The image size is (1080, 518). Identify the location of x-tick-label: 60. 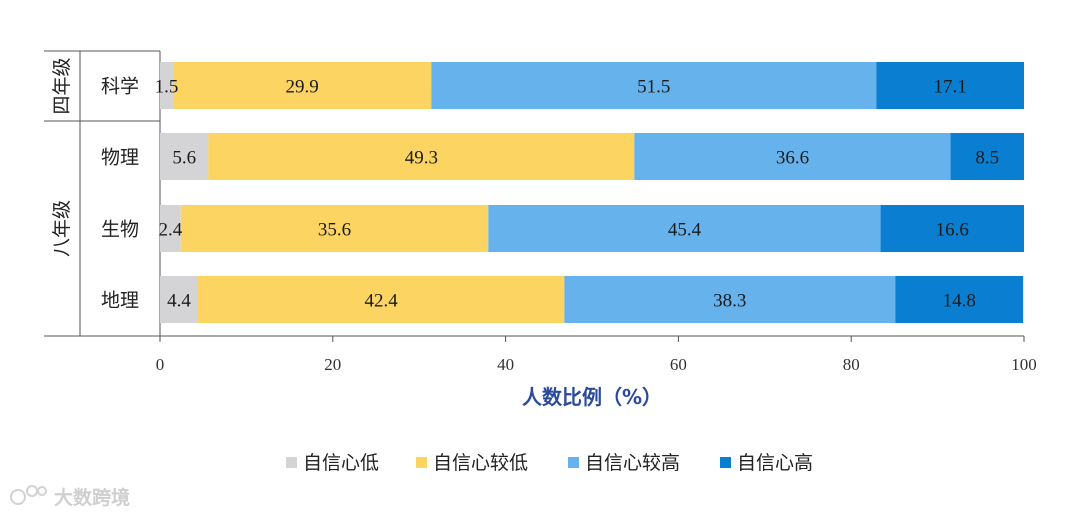
(678, 364).